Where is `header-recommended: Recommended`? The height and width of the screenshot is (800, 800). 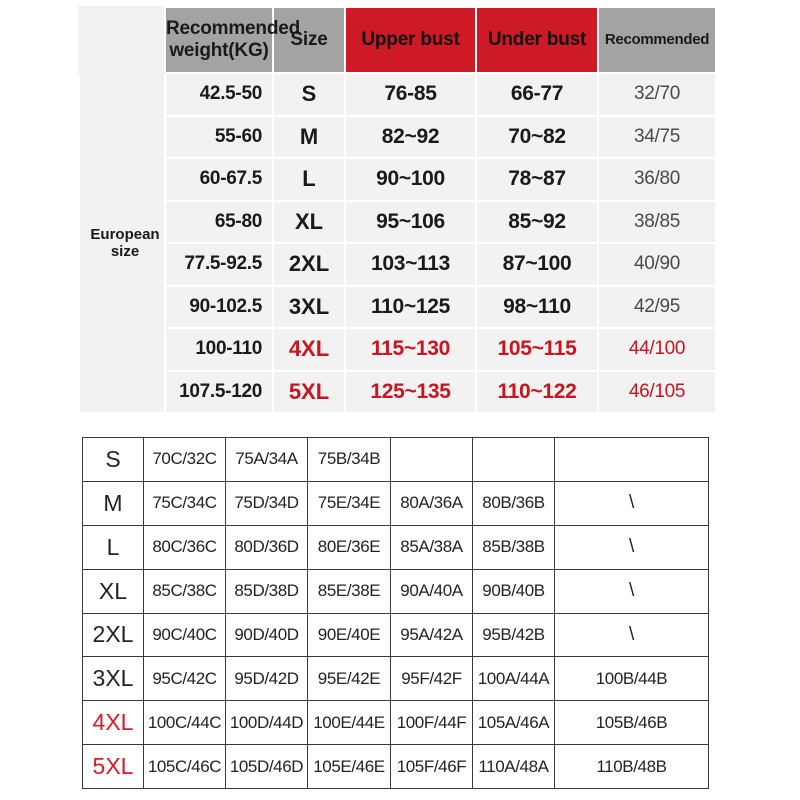 header-recommended: Recommended is located at coordinates (657, 40).